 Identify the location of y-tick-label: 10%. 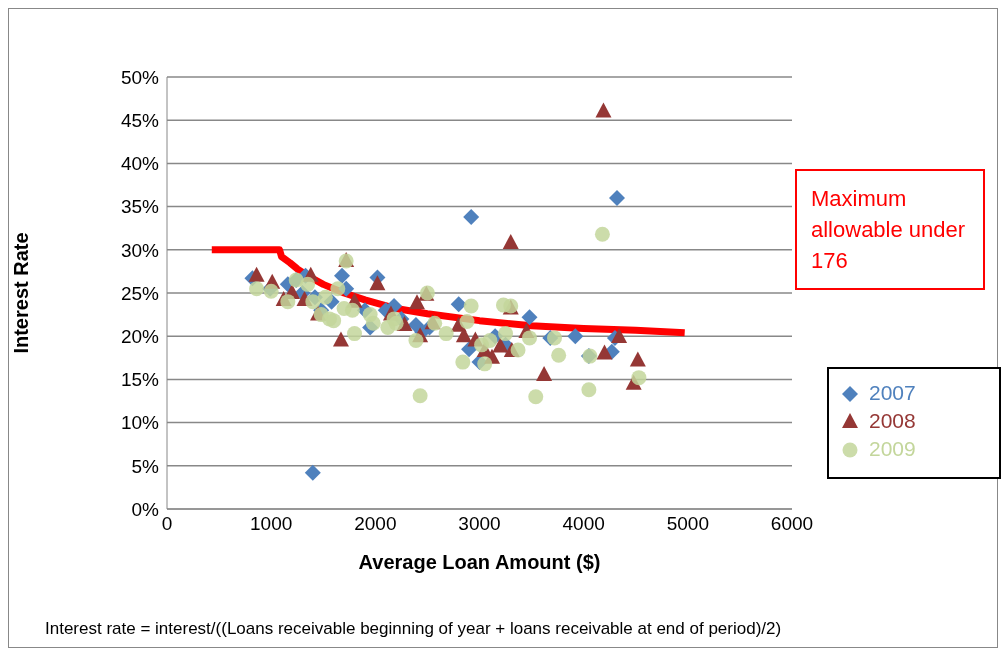
(140, 423).